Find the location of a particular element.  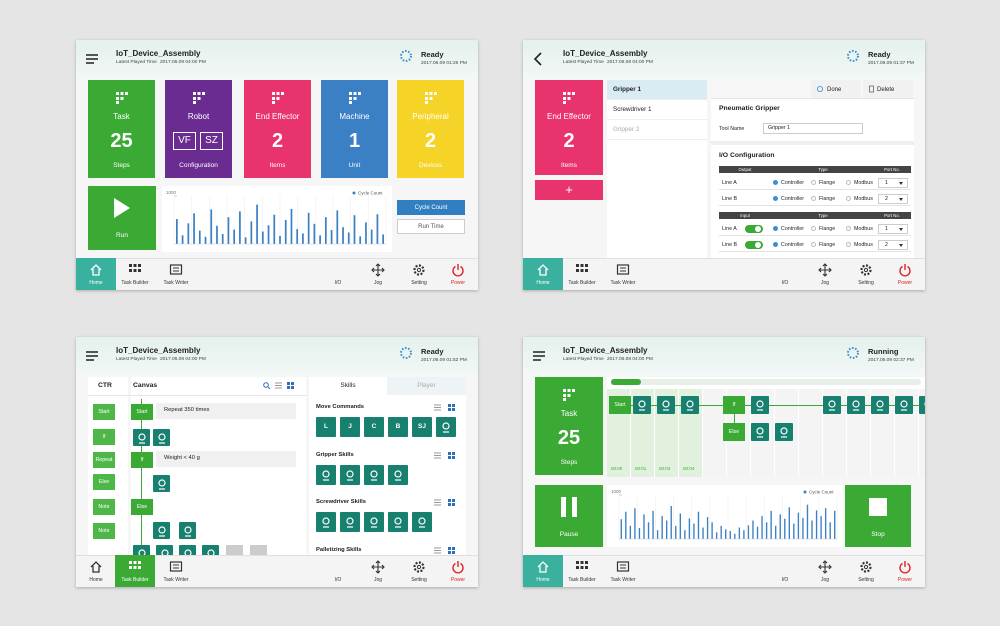

add-button is located at coordinates (569, 190).